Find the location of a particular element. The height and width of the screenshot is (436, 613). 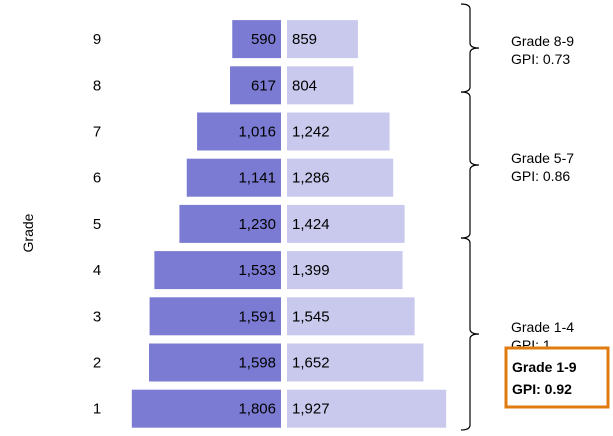

y-axis-label: Grade is located at coordinates (28, 232).